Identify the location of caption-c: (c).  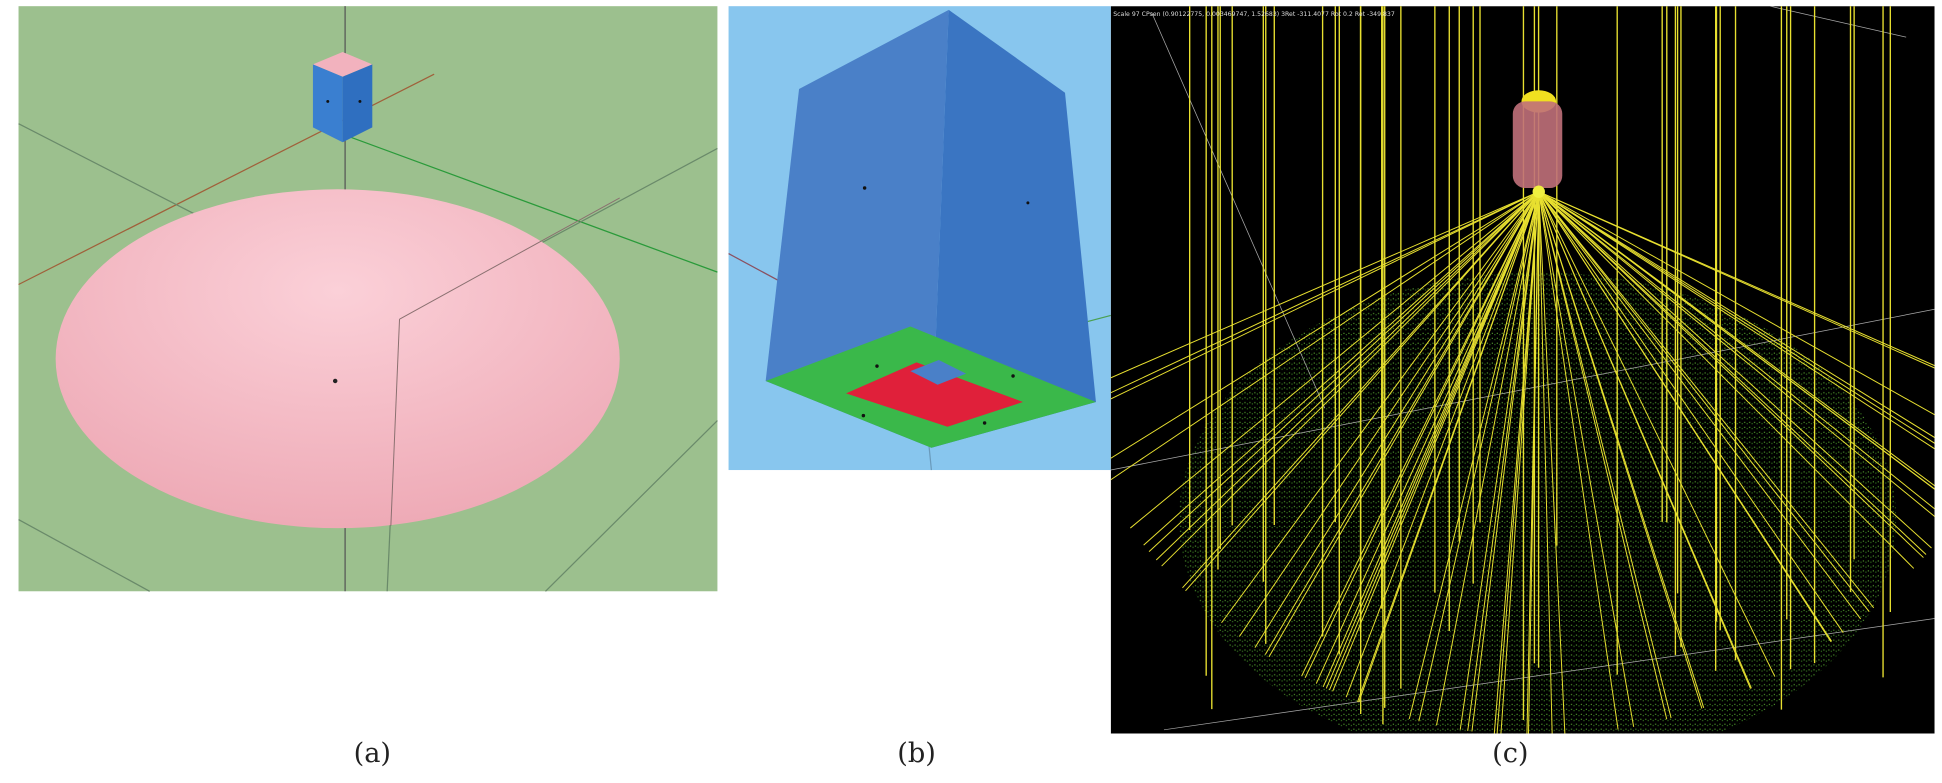
(1510, 753).